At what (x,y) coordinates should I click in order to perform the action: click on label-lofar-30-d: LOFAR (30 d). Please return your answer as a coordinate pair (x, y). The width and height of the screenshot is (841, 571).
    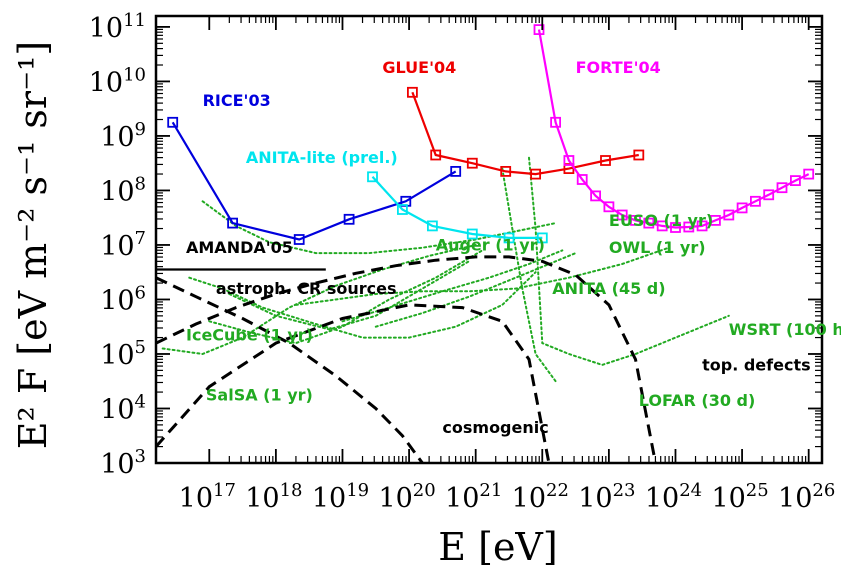
    Looking at the image, I should click on (697, 400).